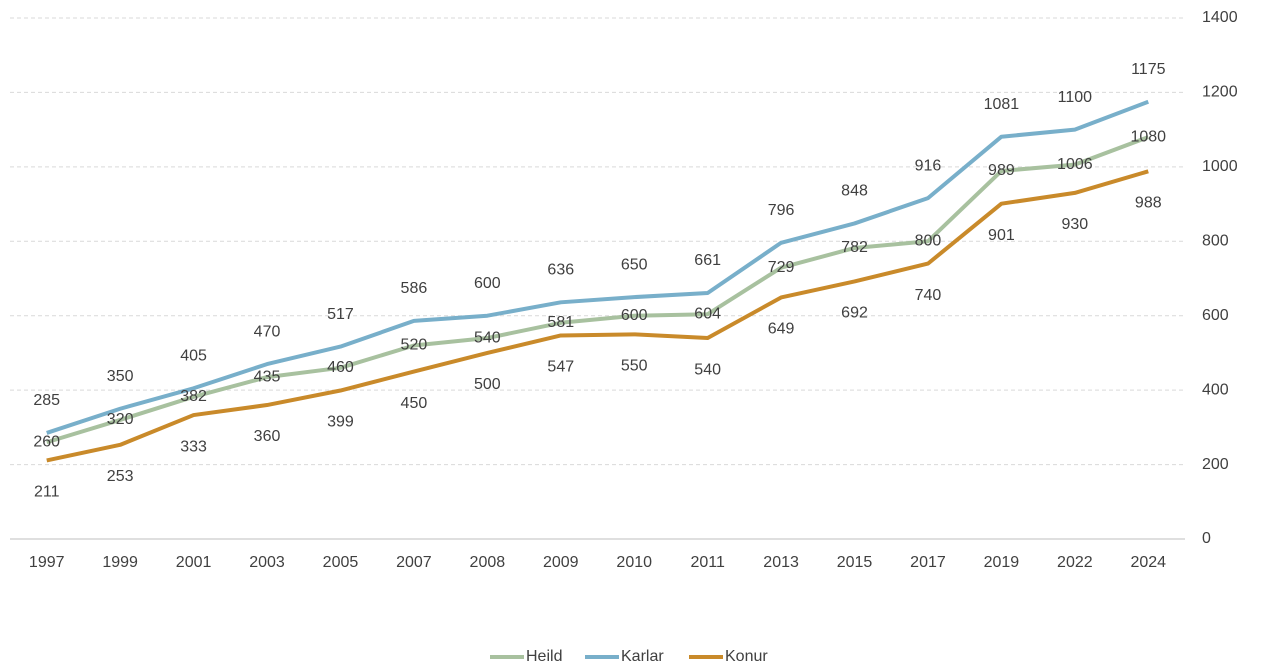 The height and width of the screenshot is (671, 1274). Describe the element at coordinates (928, 165) in the screenshot. I see `data-label: 916` at that location.